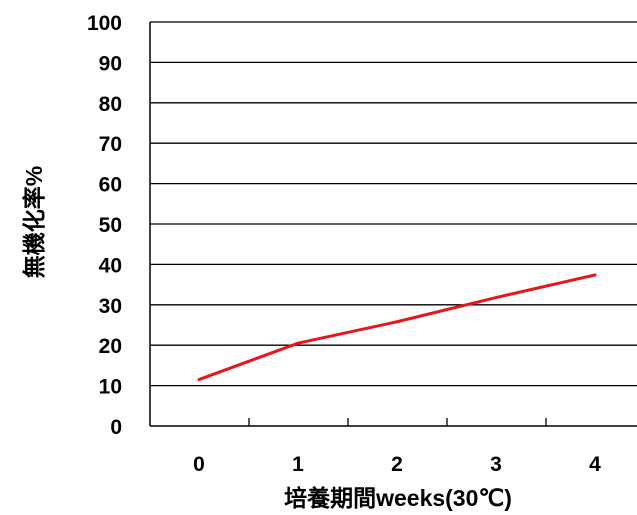 This screenshot has width=637, height=515. Describe the element at coordinates (199, 464) in the screenshot. I see `x-tick-label: 0` at that location.